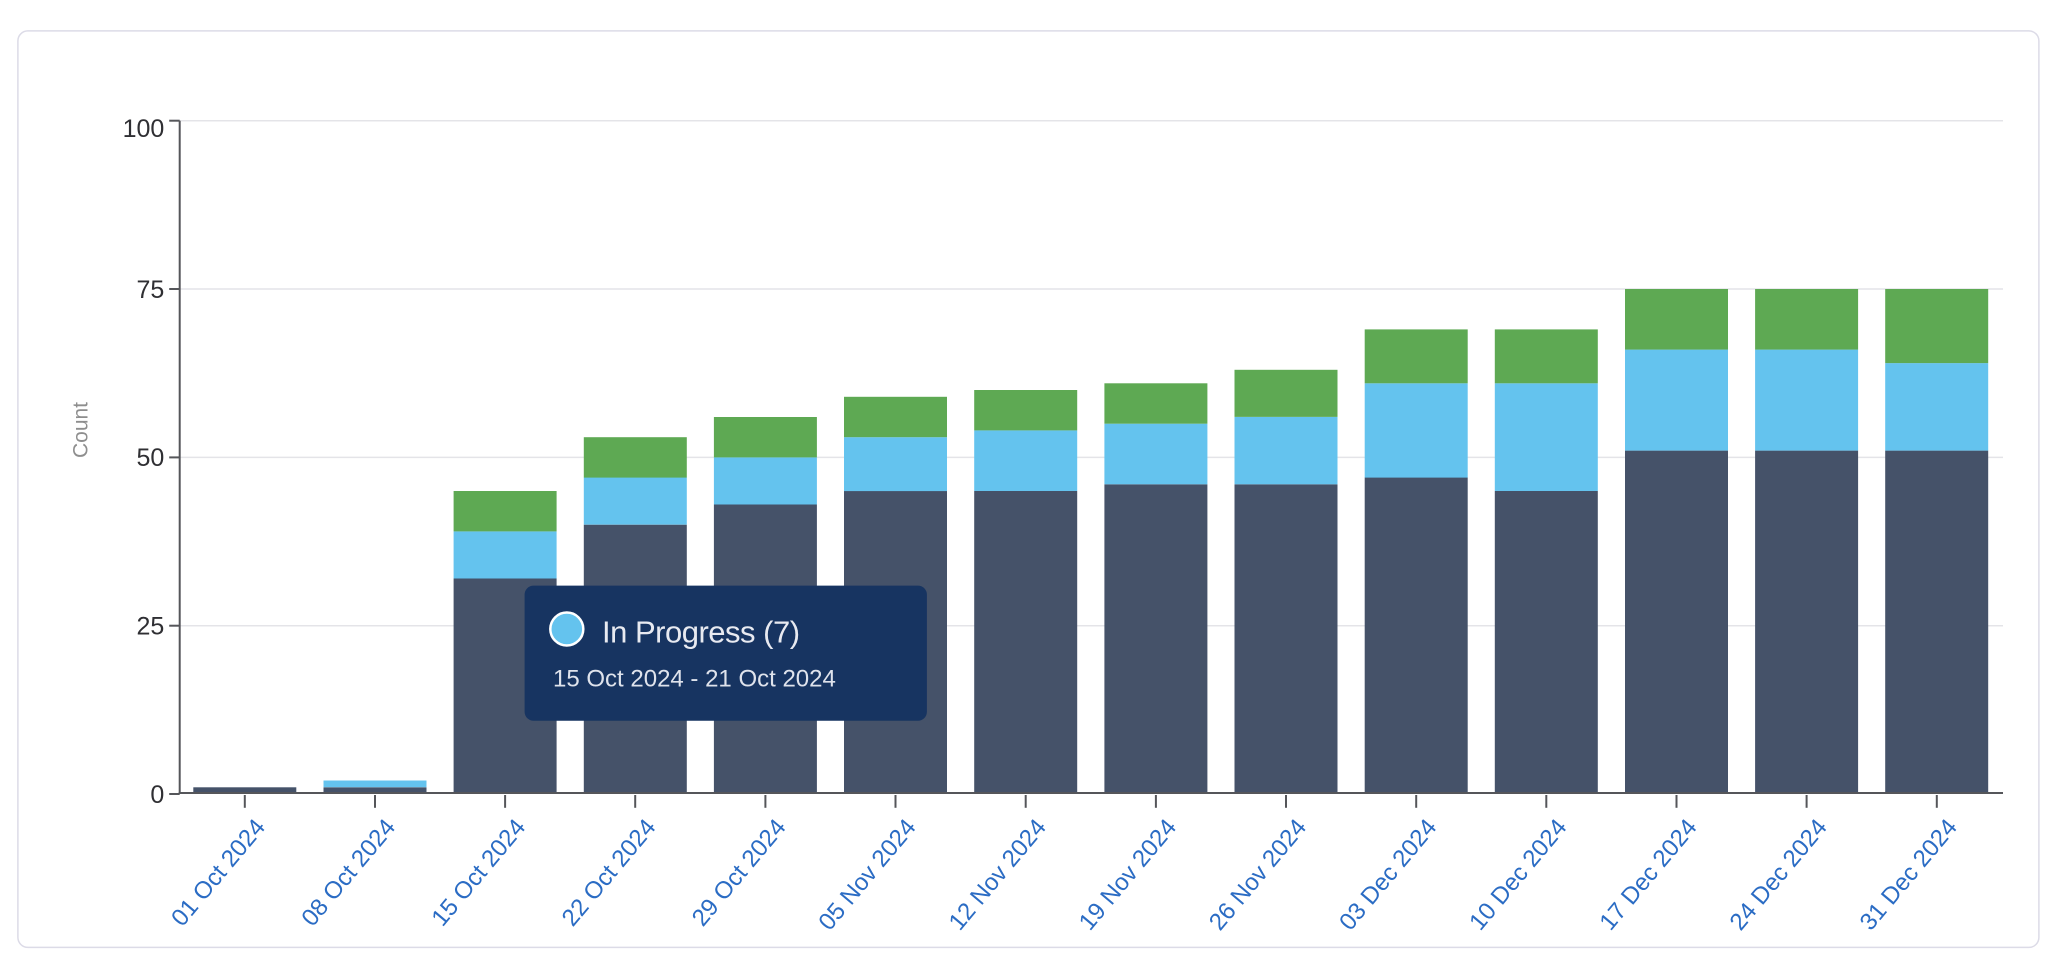 This screenshot has width=2058, height=964. What do you see at coordinates (150, 627) in the screenshot?
I see `svg-text: 25` at bounding box center [150, 627].